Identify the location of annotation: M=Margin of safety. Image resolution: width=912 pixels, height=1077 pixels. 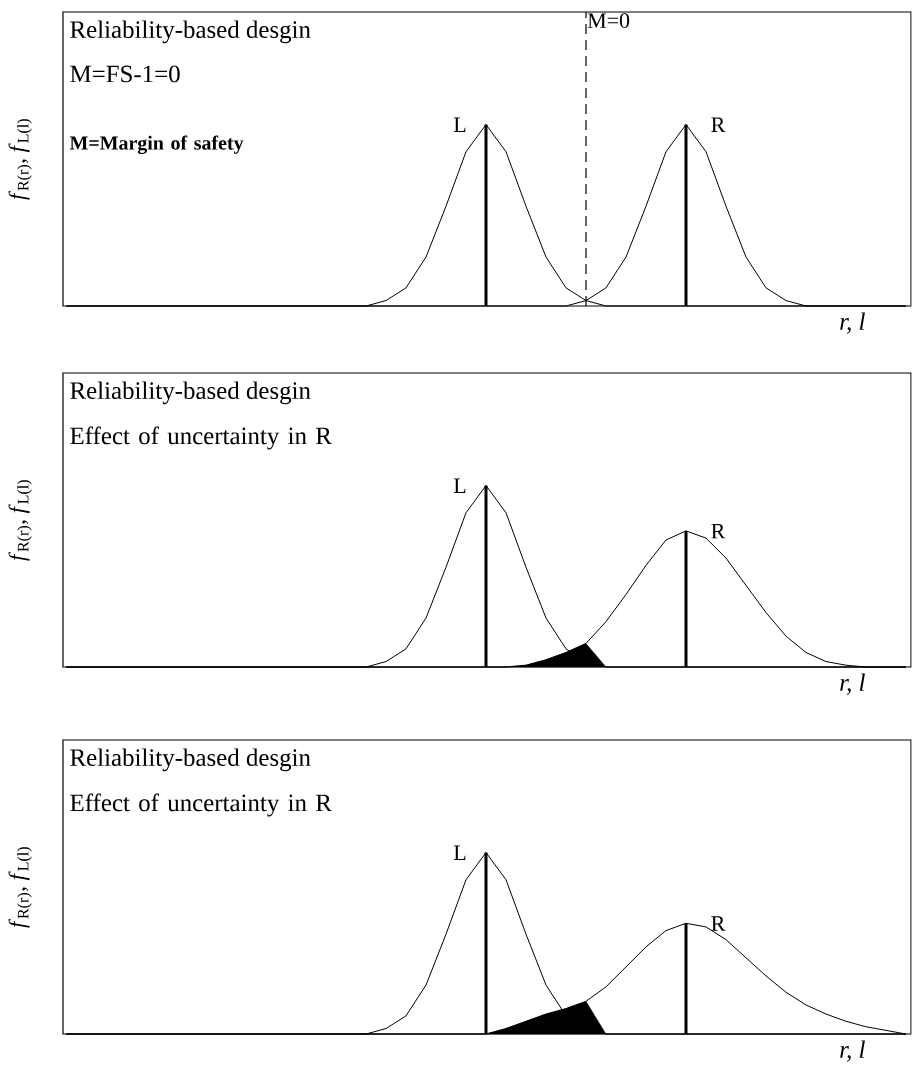
(157, 144).